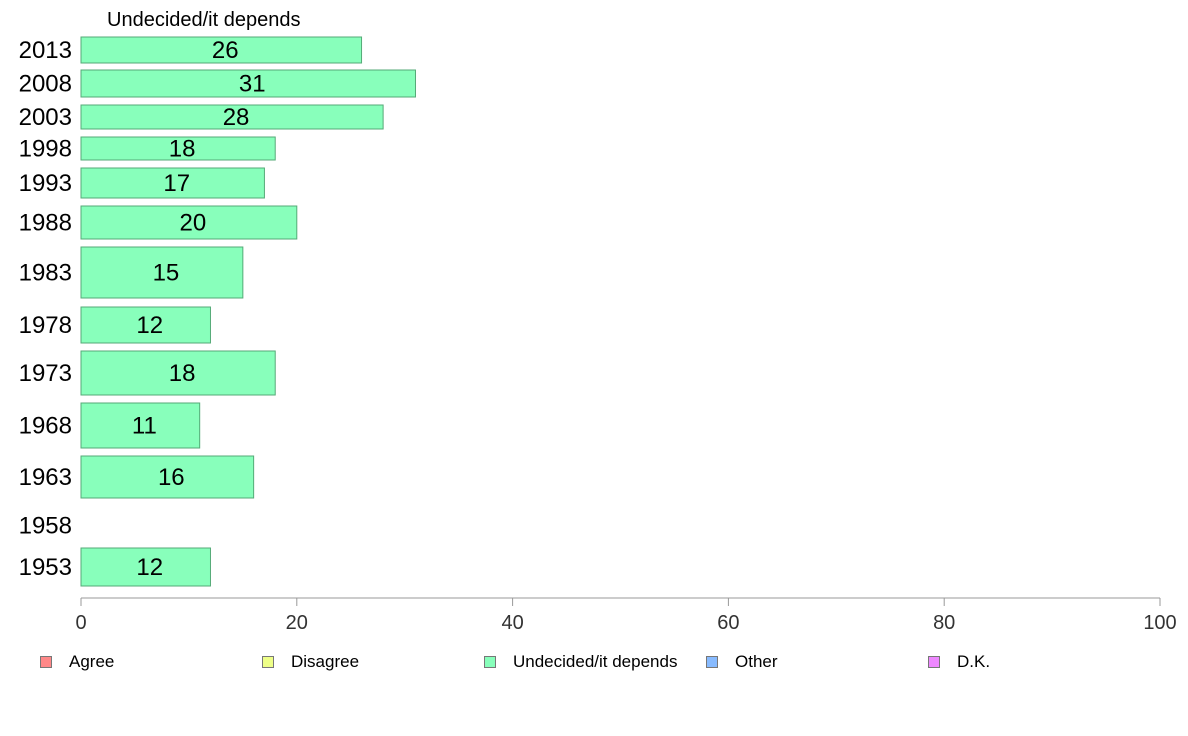 The height and width of the screenshot is (736, 1188). What do you see at coordinates (490, 662) in the screenshot?
I see `legend-swatch-undecided` at bounding box center [490, 662].